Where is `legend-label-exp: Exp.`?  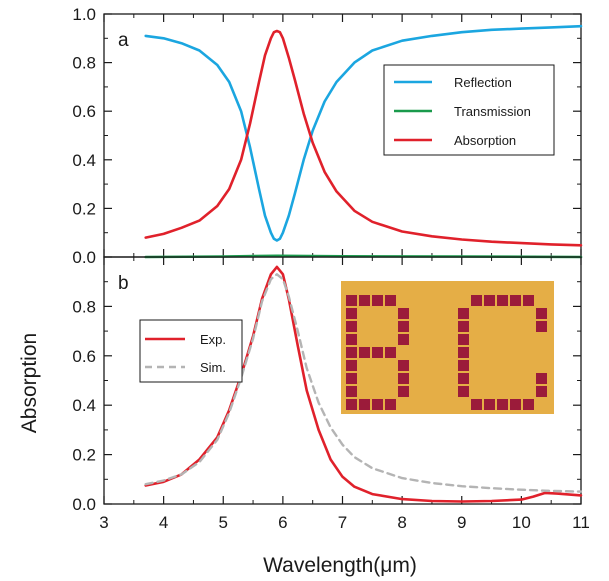
legend-label-exp: Exp. is located at coordinates (213, 339).